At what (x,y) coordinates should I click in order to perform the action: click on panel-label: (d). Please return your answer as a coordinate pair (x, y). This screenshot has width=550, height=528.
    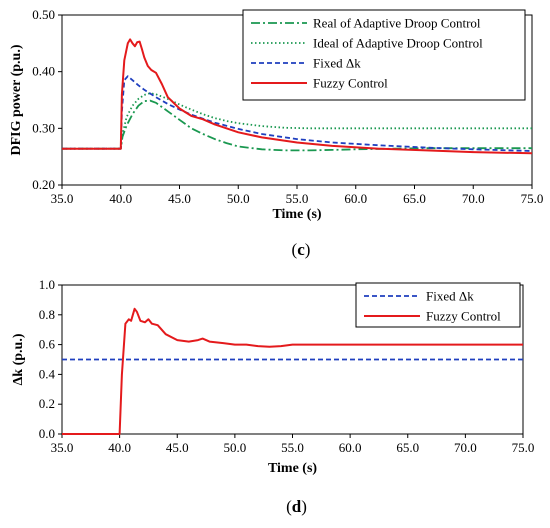
    Looking at the image, I should click on (296, 506).